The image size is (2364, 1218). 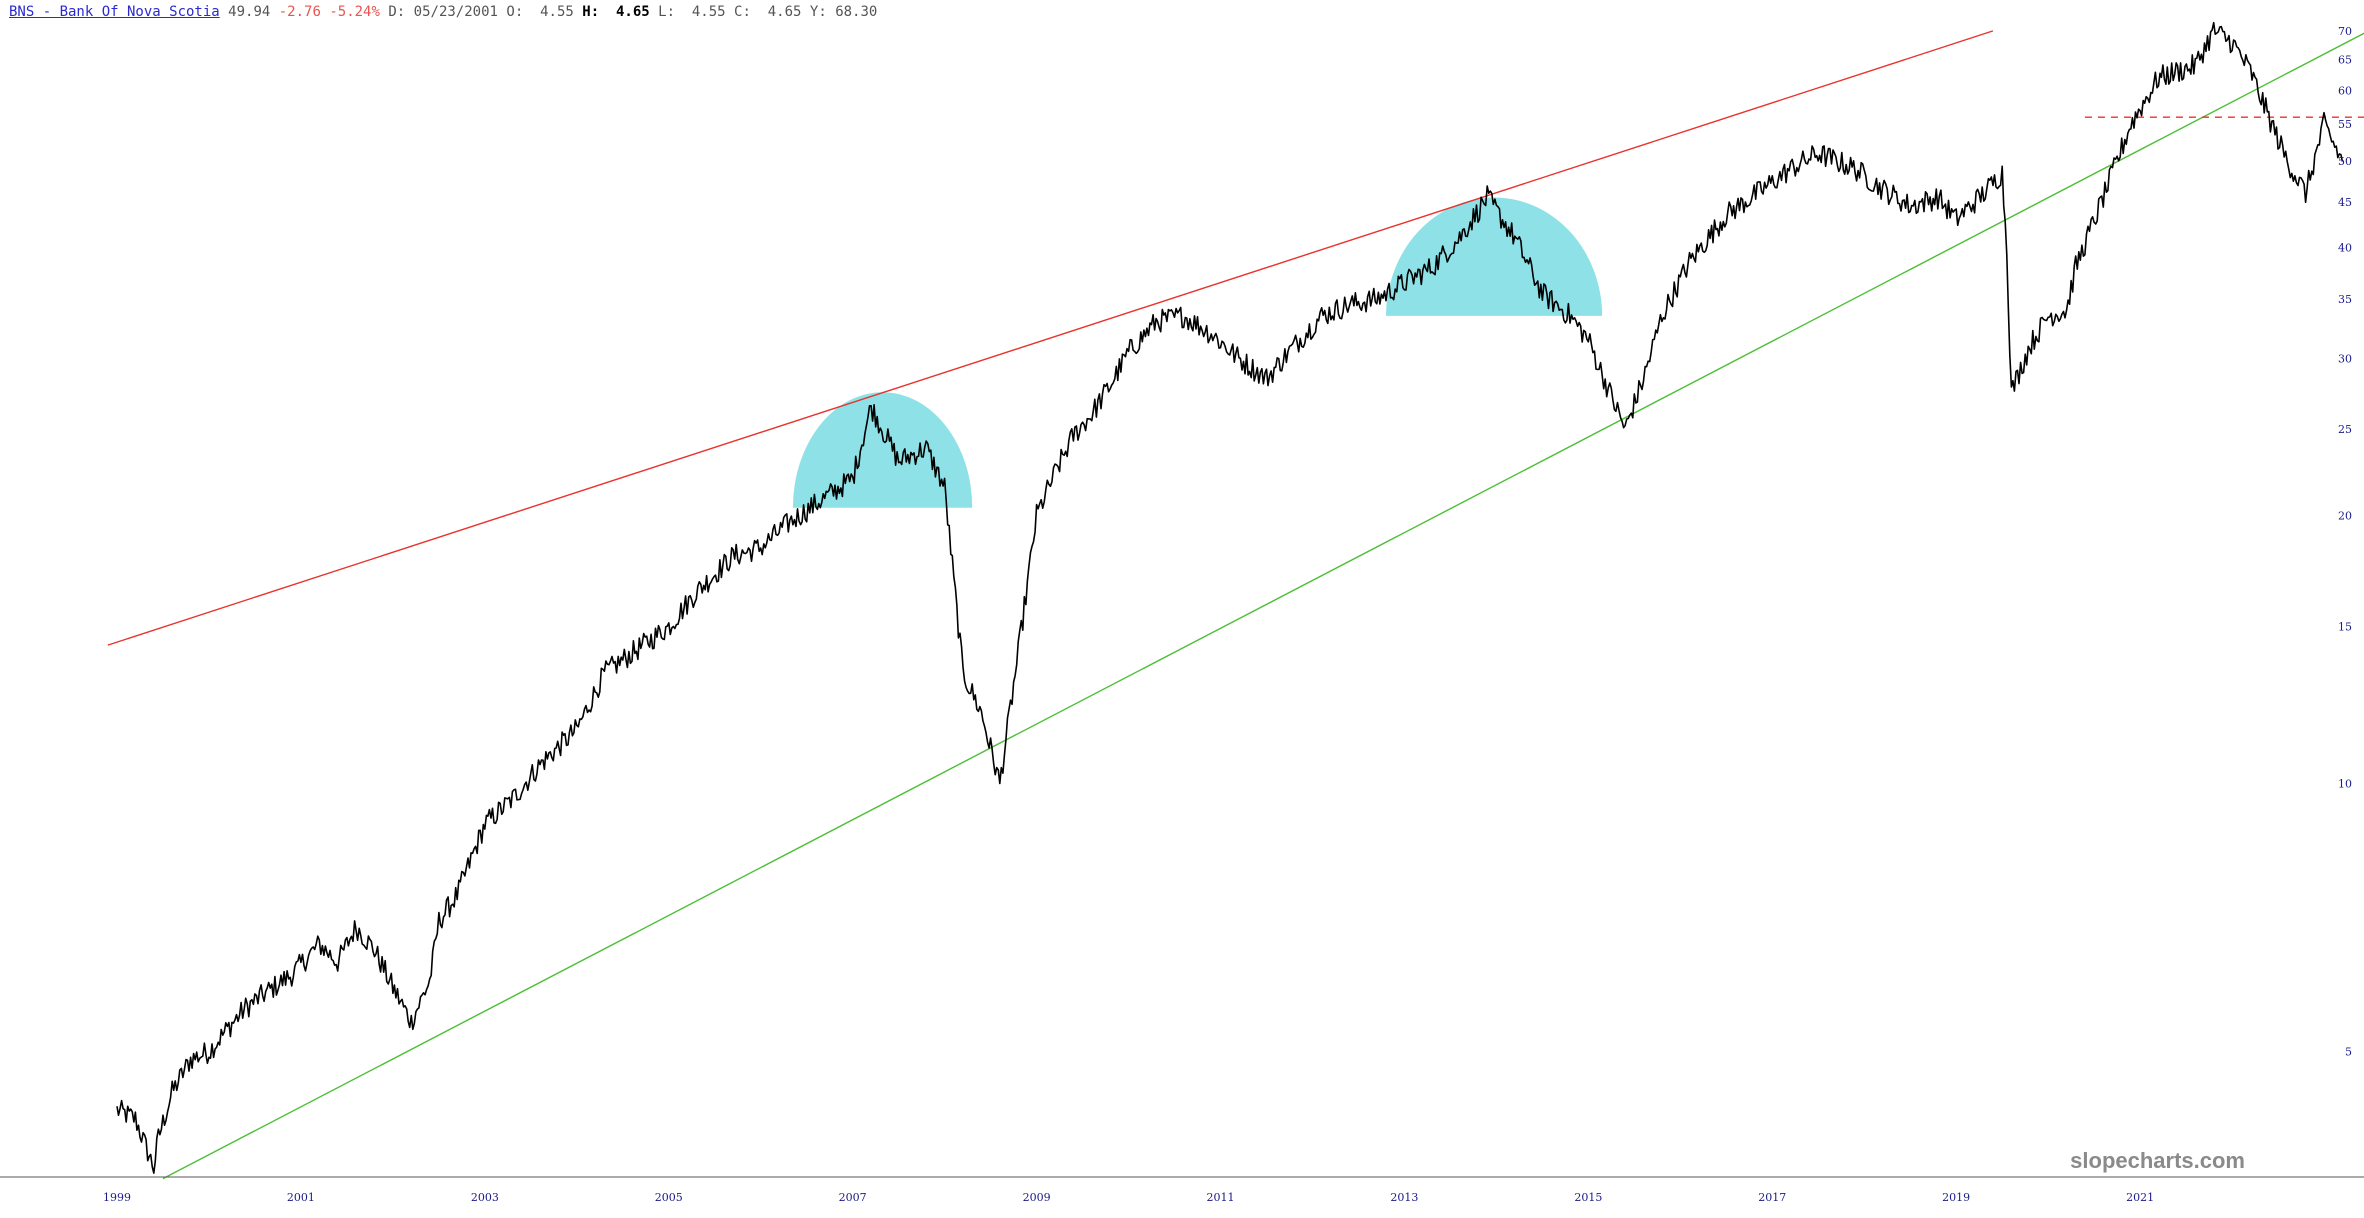 What do you see at coordinates (485, 1197) in the screenshot?
I see `x-tick-2003: 2003` at bounding box center [485, 1197].